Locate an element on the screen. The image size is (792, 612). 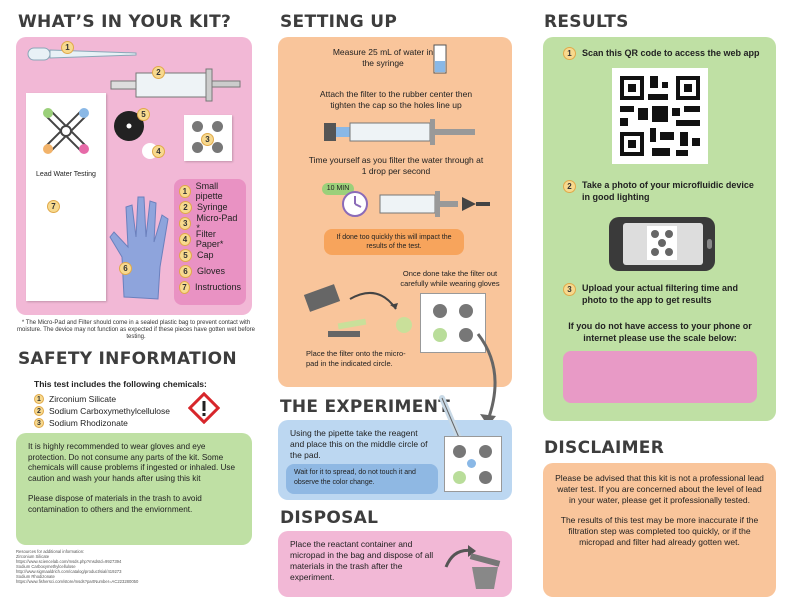
color-scale is located at coordinates (660, 377).